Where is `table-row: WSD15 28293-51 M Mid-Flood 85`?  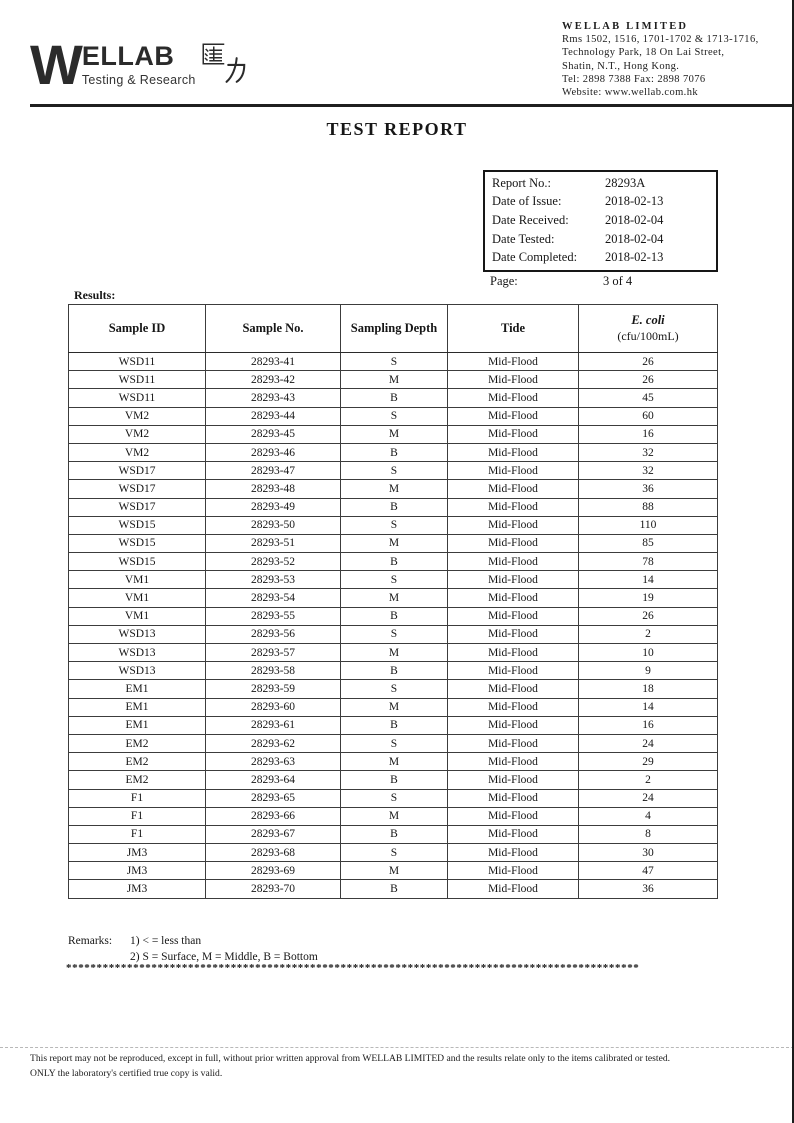
table-row: WSD15 28293-51 M Mid-Flood 85 is located at coordinates (393, 543).